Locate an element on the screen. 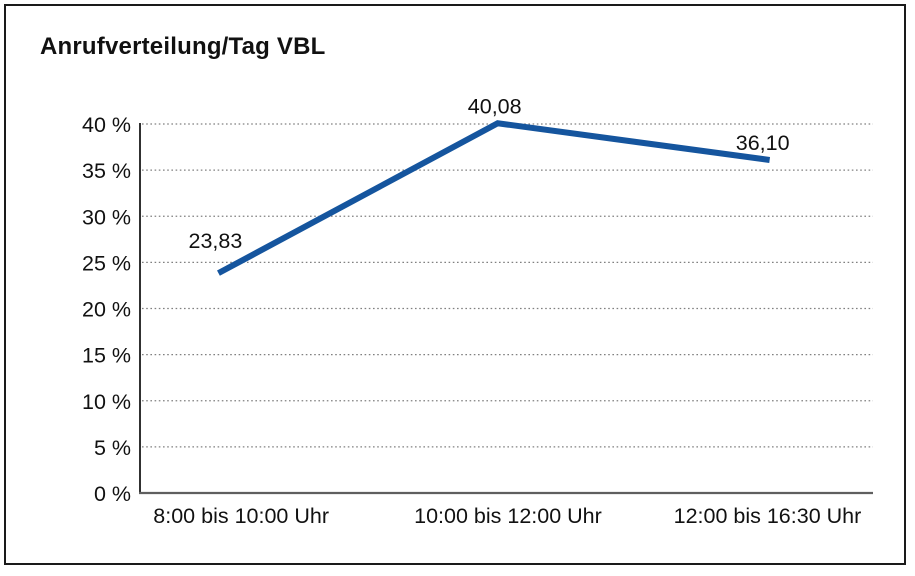  y-tick-label: 0 % is located at coordinates (112, 494).